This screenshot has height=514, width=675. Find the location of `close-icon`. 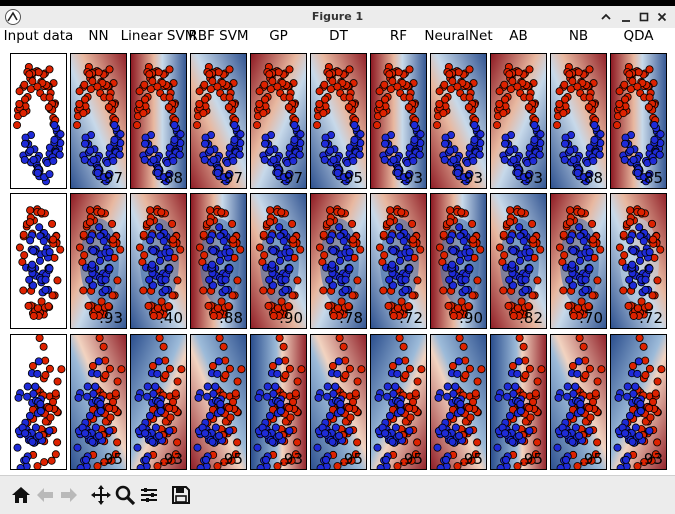

close-icon is located at coordinates (662, 17).